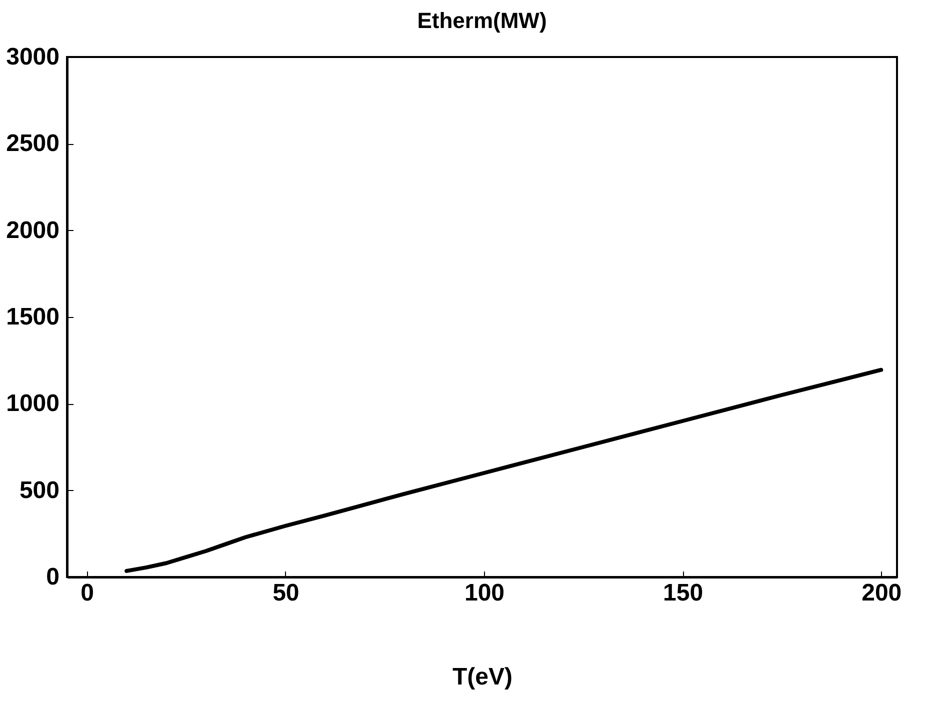 The width and height of the screenshot is (948, 724). Describe the element at coordinates (482, 20) in the screenshot. I see `chart-title: Etherm(MW)` at that location.